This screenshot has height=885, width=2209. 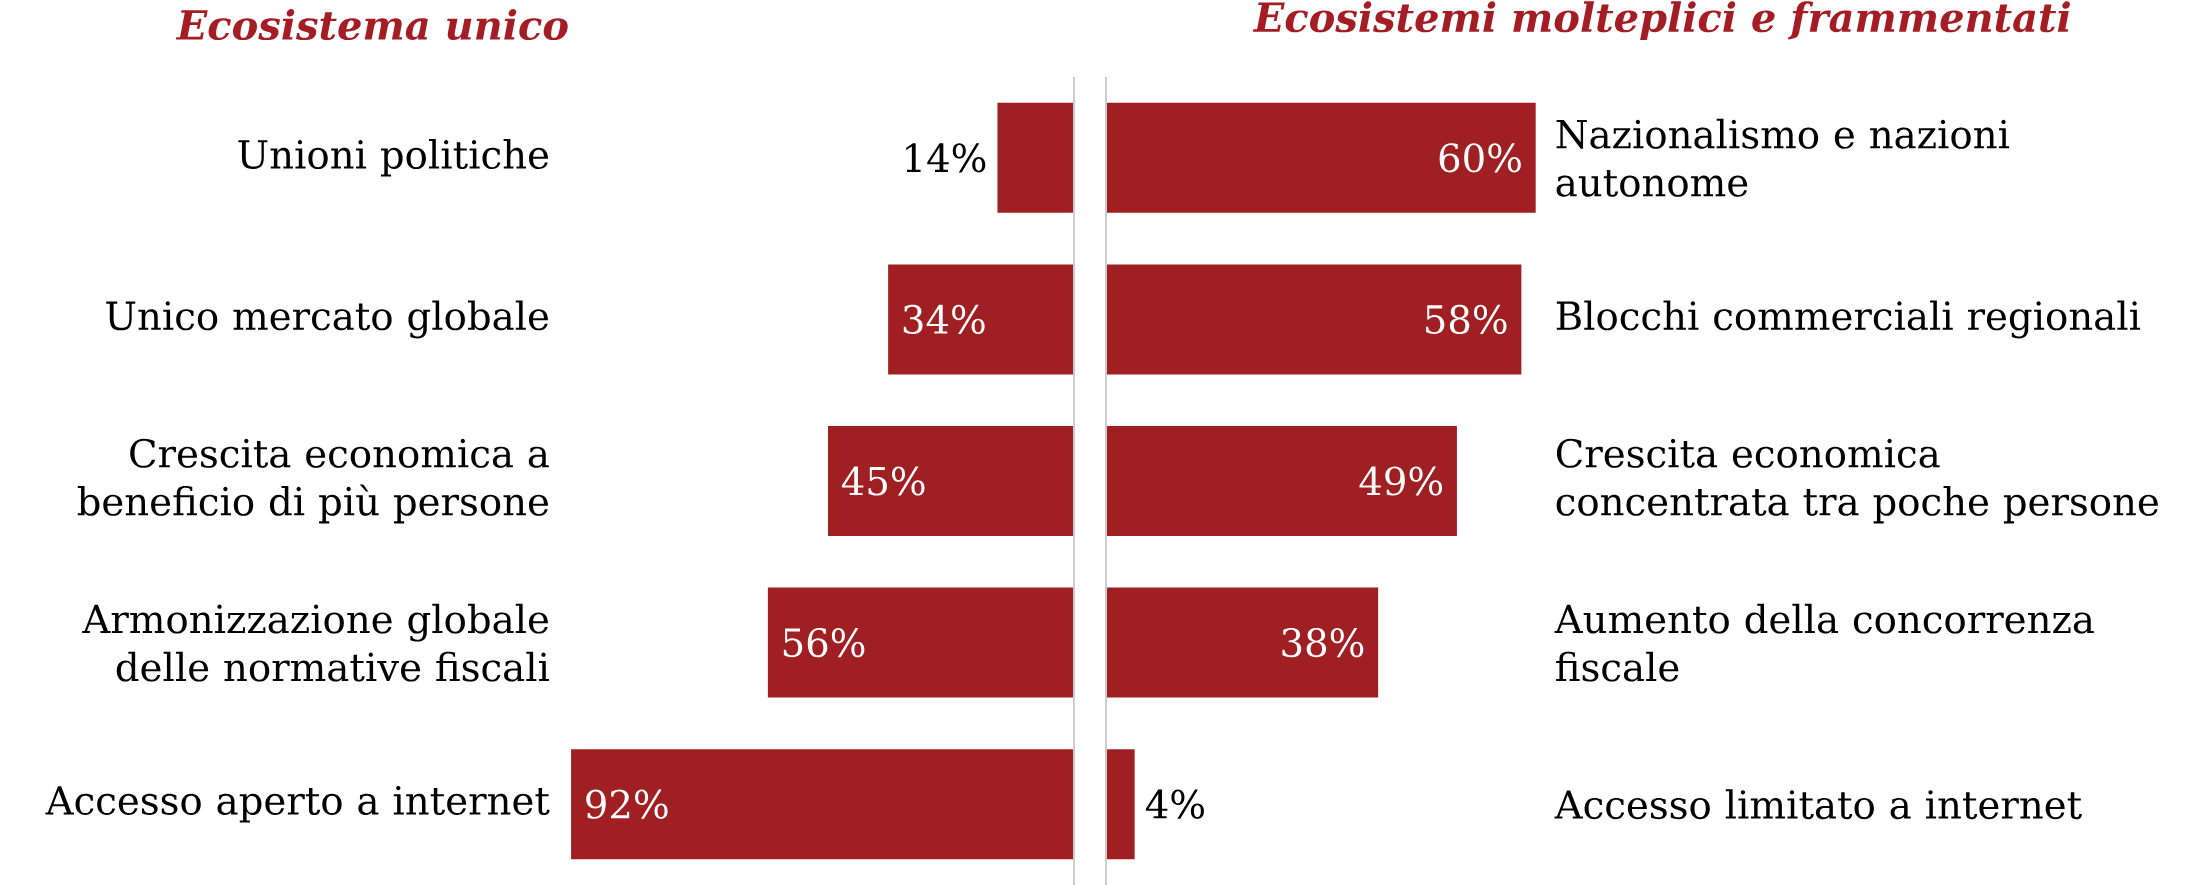 I want to click on data-label: 4%, so click(x=1174, y=804).